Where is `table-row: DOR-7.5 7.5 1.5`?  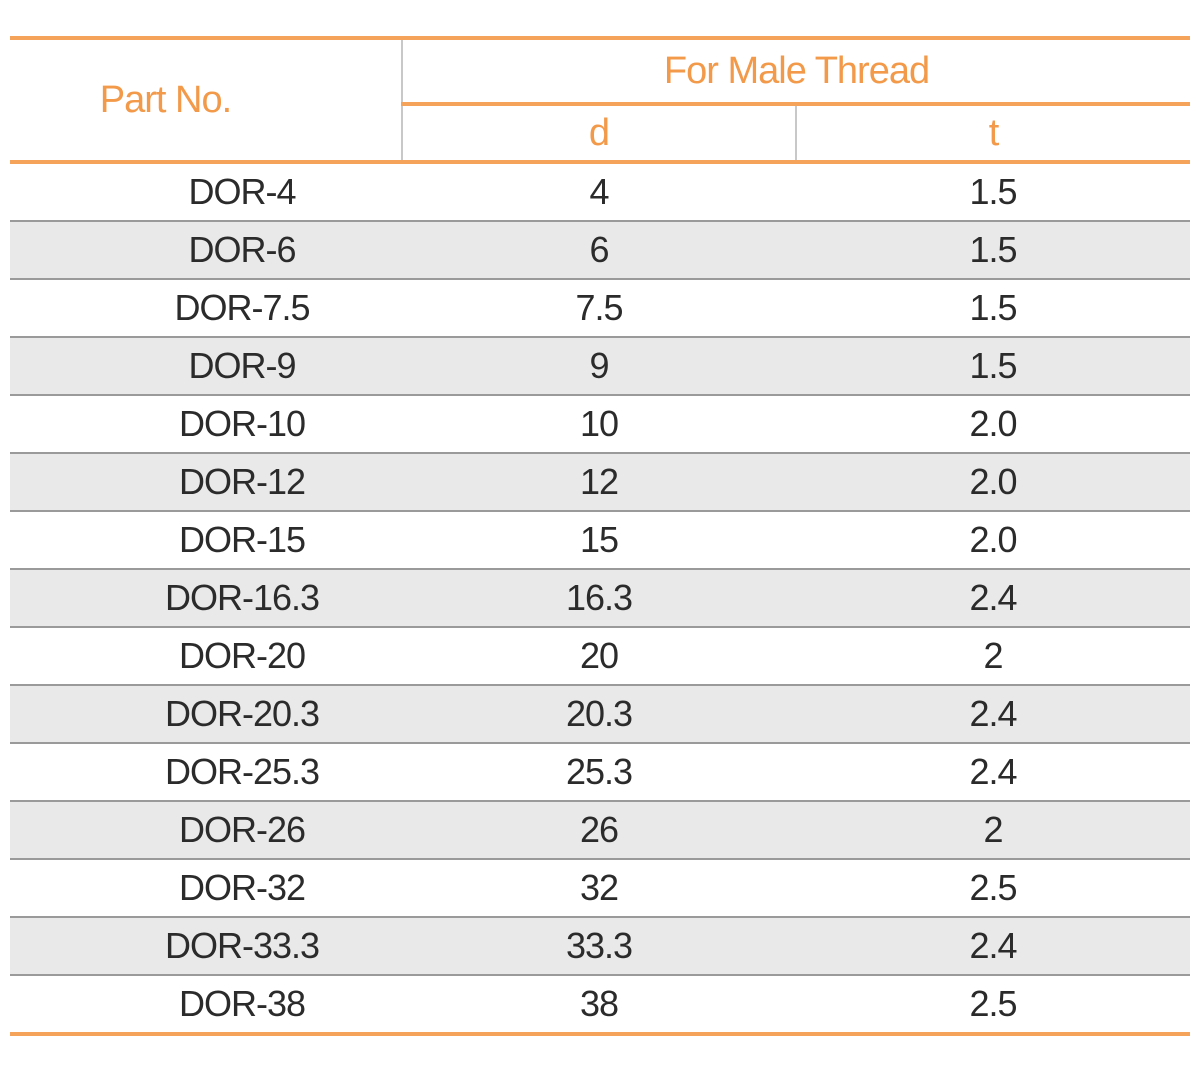 table-row: DOR-7.5 7.5 1.5 is located at coordinates (600, 308).